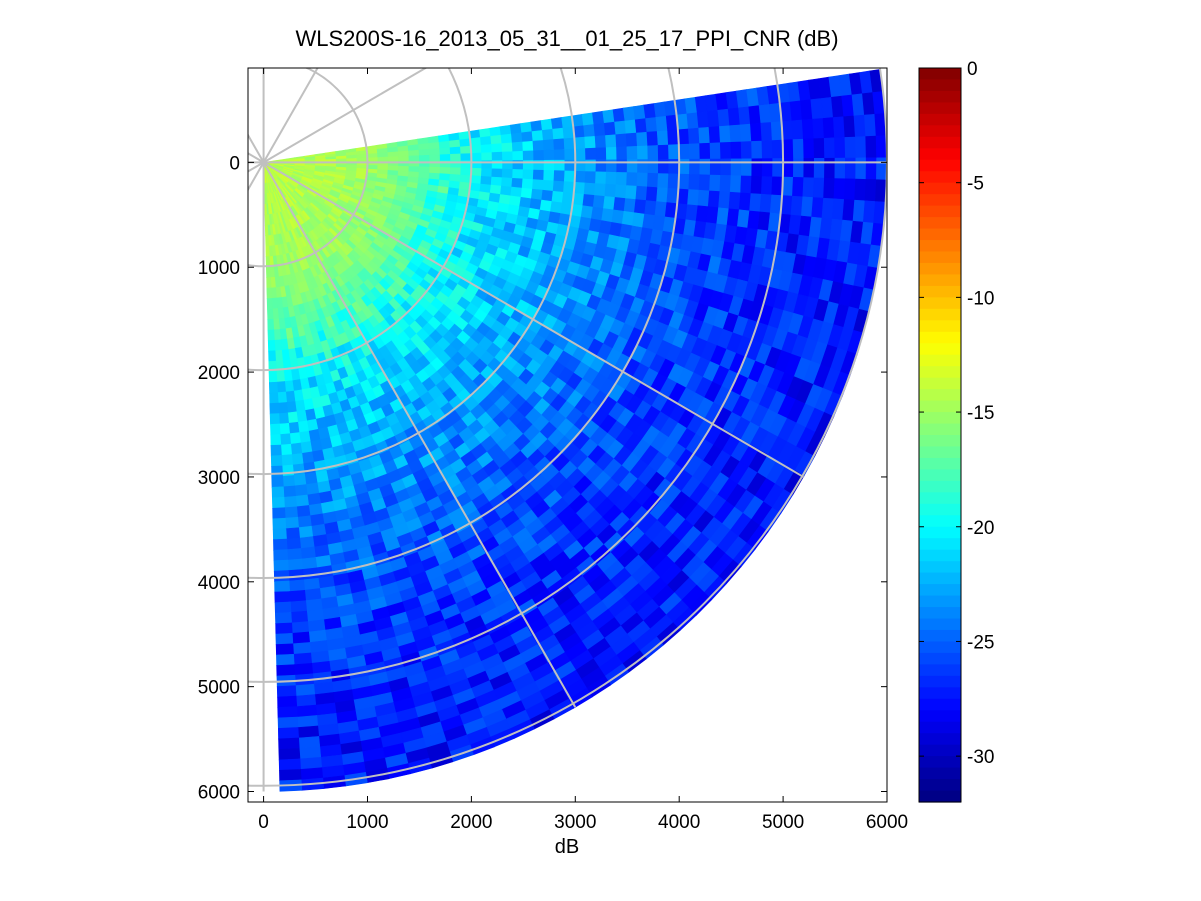 The height and width of the screenshot is (901, 1201). I want to click on y-tick-label: 1000, so click(219, 268).